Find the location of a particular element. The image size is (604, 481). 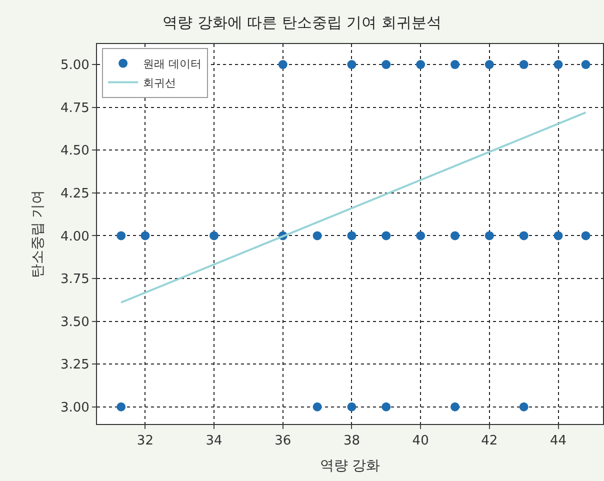

x-tick-label: 38 is located at coordinates (351, 441).